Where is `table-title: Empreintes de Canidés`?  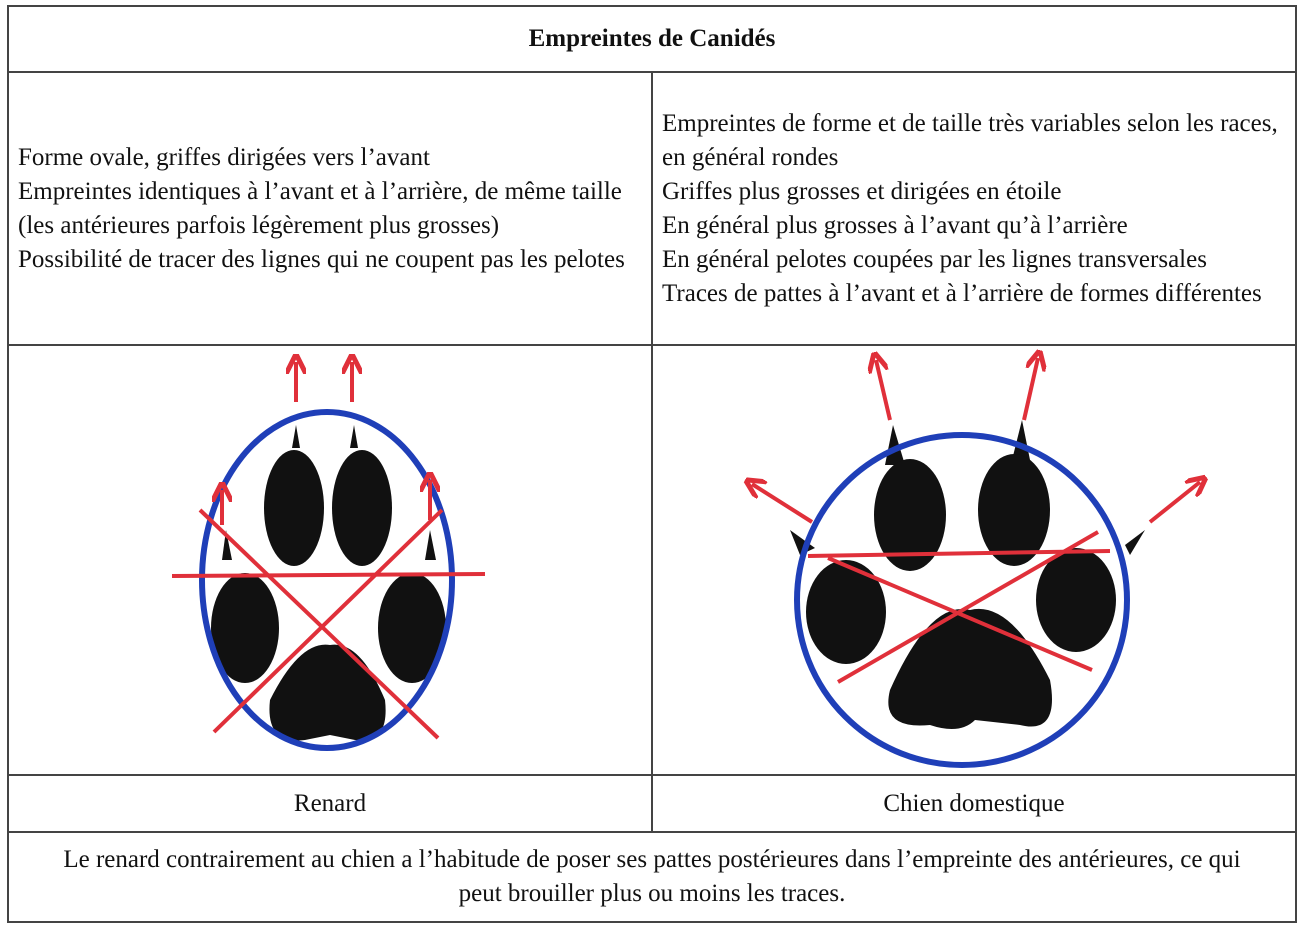
table-title: Empreintes de Canidés is located at coordinates (652, 38).